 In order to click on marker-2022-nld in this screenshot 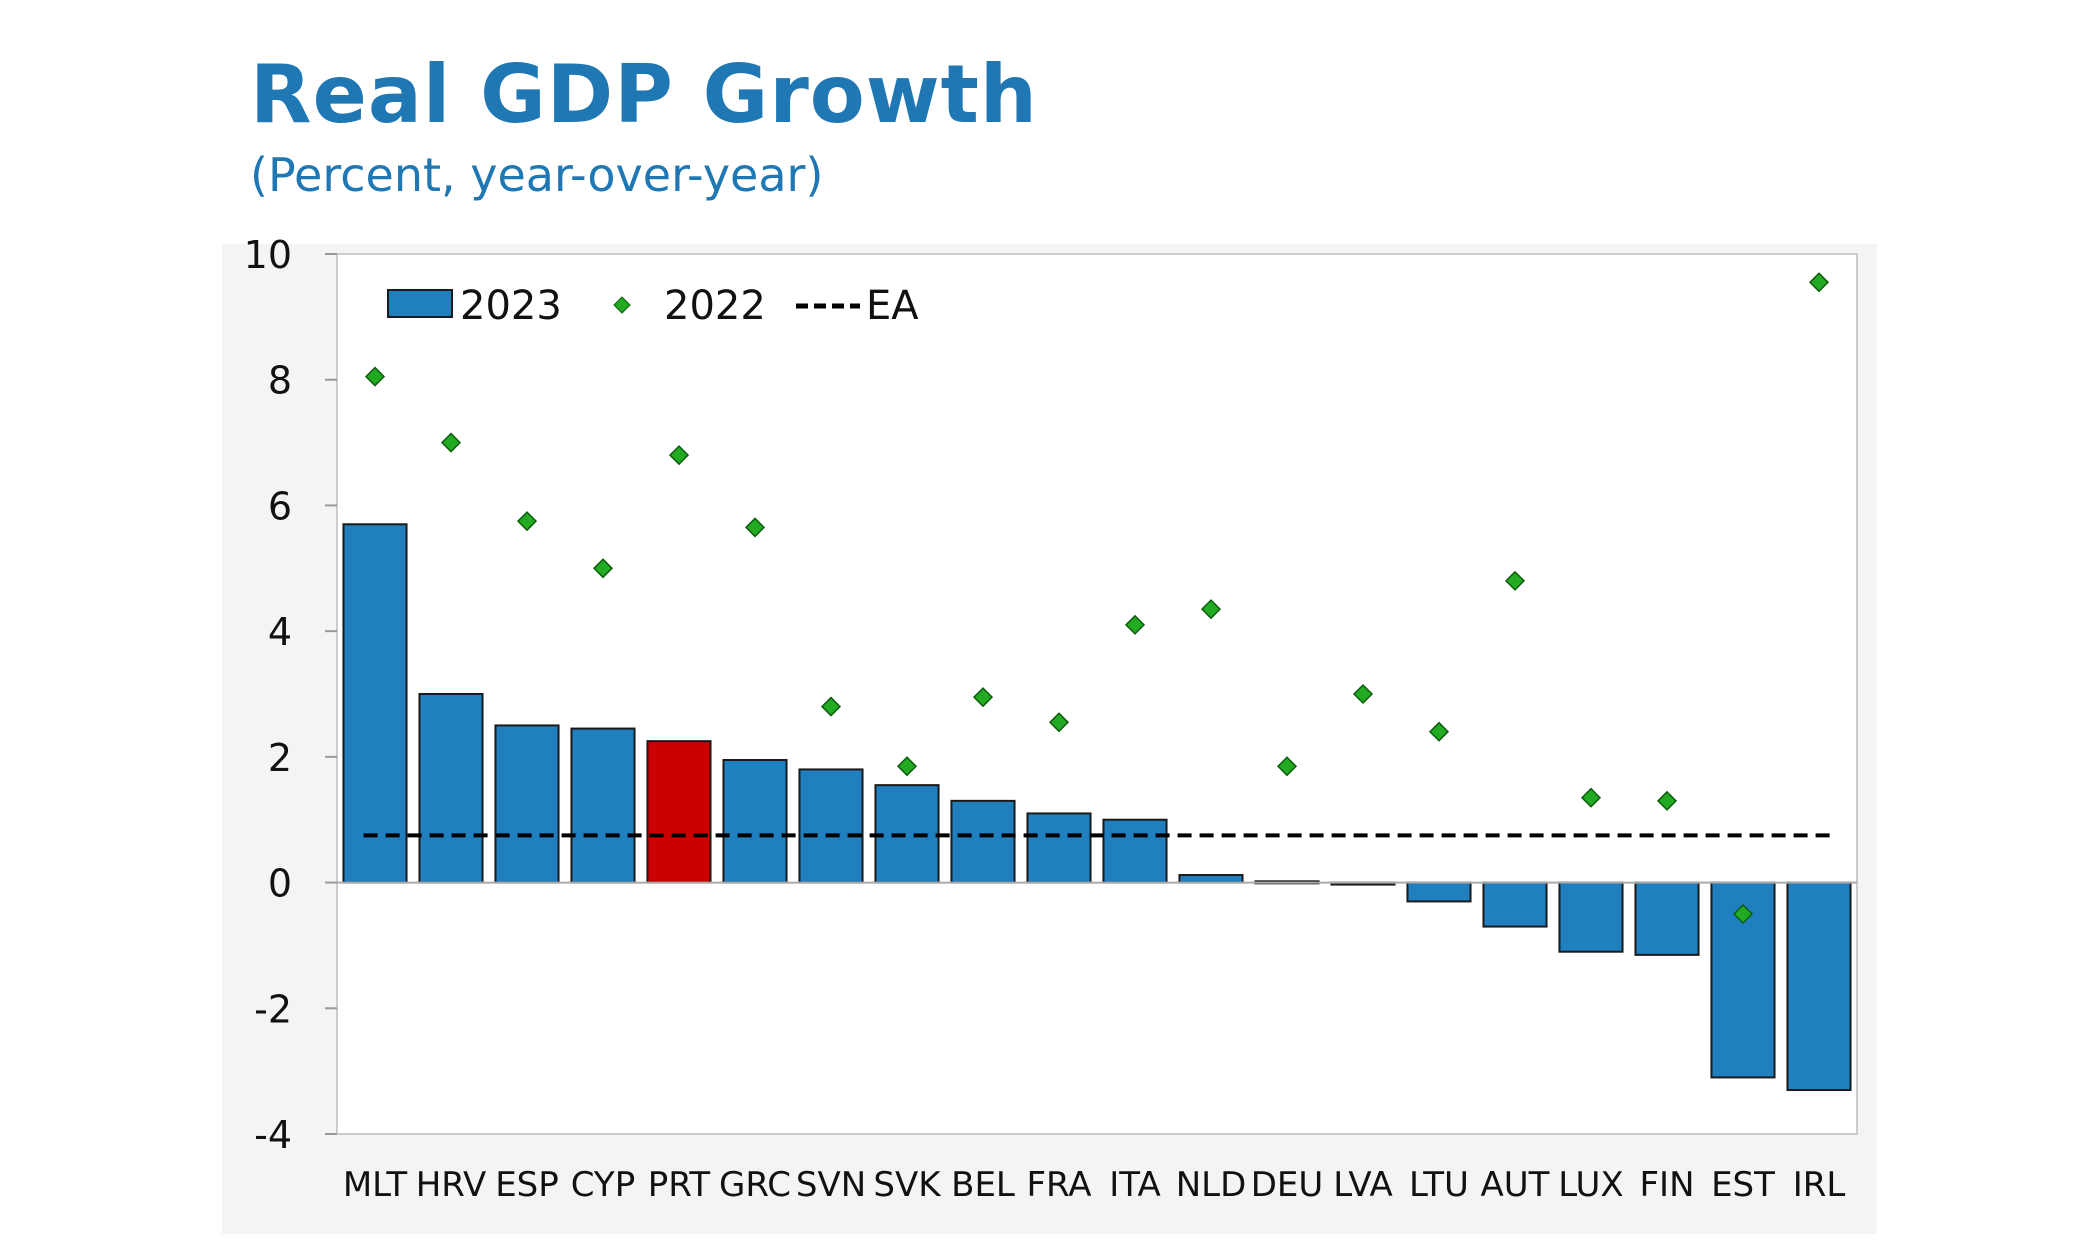, I will do `click(1211, 609)`.